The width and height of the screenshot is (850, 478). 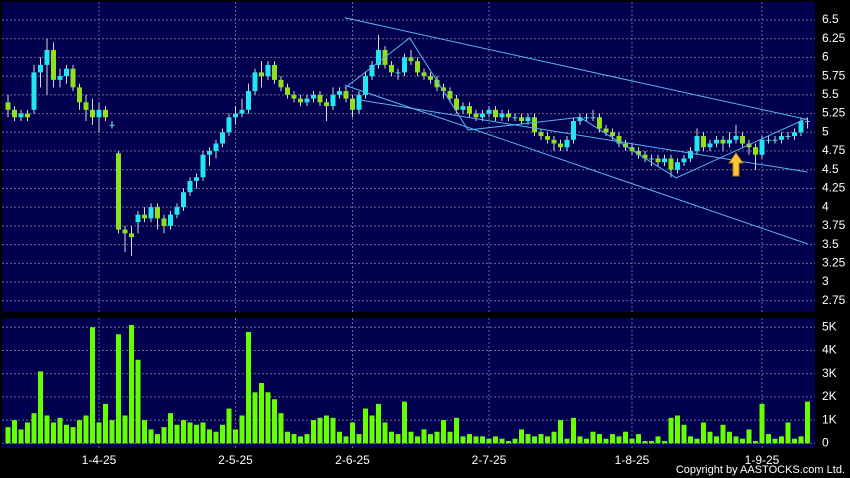 What do you see at coordinates (834, 75) in the screenshot?
I see `y-tick-label: 5.75` at bounding box center [834, 75].